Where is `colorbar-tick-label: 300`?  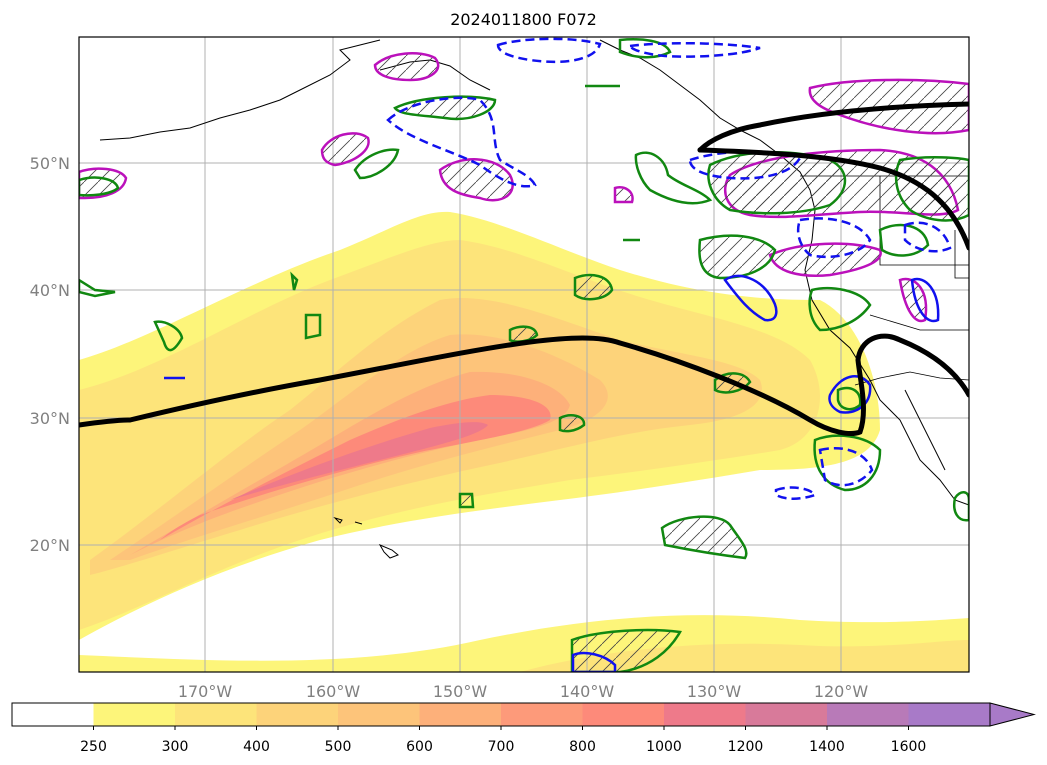 colorbar-tick-label: 300 is located at coordinates (175, 747).